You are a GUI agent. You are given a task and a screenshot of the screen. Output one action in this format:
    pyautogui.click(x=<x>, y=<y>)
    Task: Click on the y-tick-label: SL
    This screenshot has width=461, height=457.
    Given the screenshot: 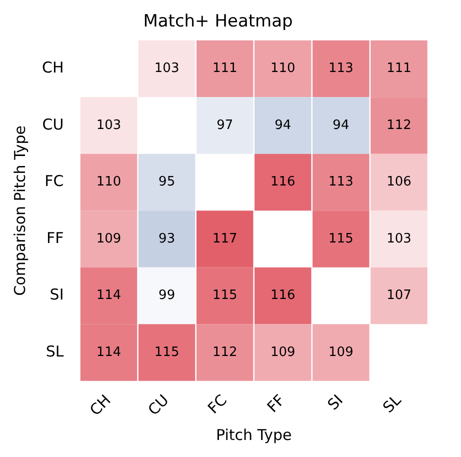 What is the action you would take?
    pyautogui.click(x=55, y=351)
    